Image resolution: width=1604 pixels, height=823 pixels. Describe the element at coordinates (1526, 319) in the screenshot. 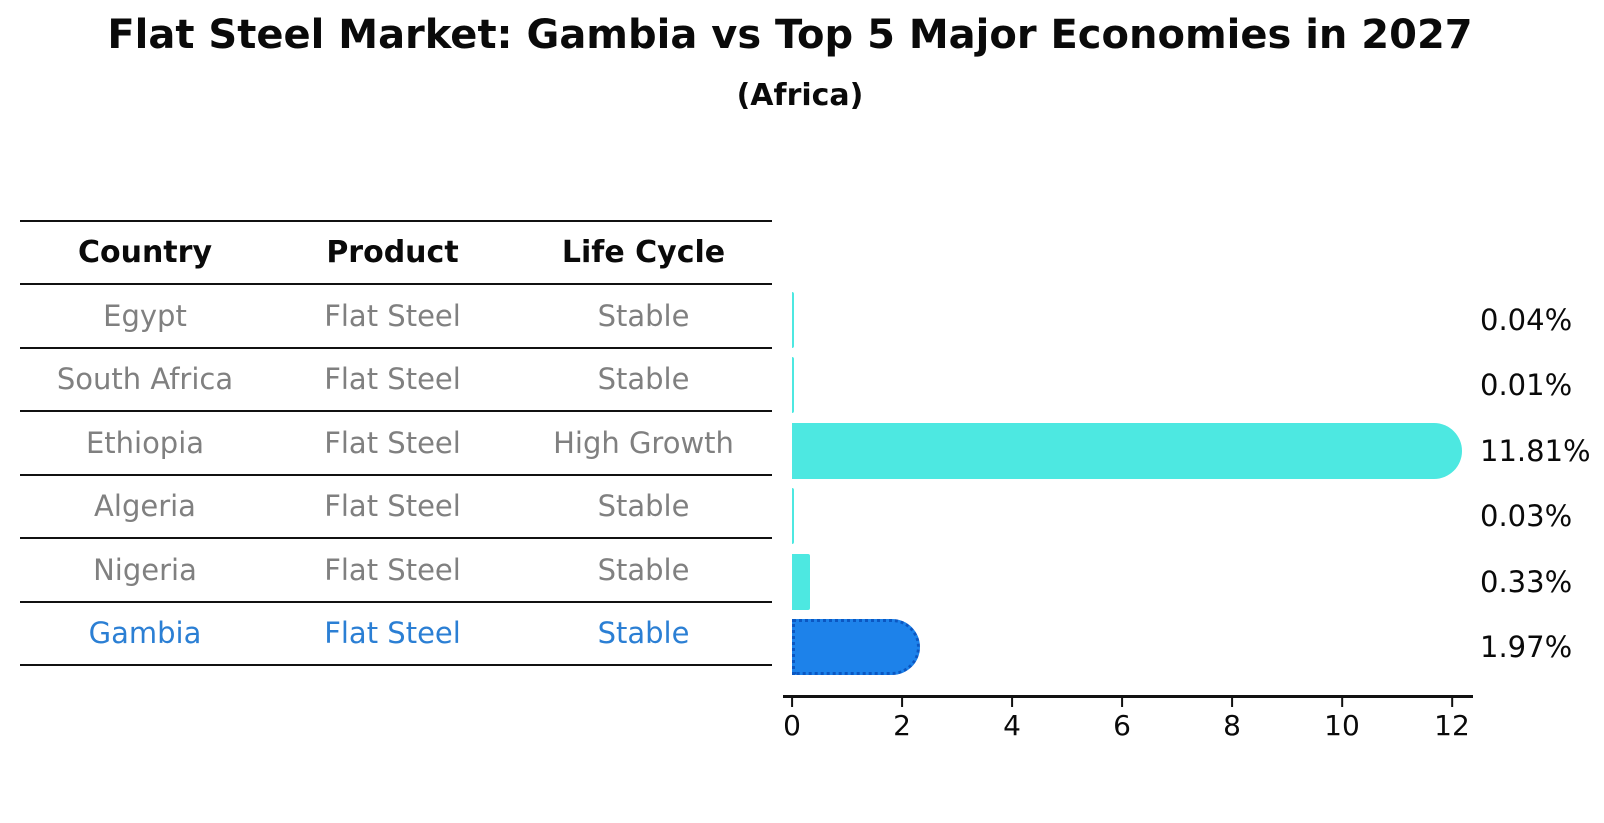

I see `value-label-egypt: 0.04%` at that location.